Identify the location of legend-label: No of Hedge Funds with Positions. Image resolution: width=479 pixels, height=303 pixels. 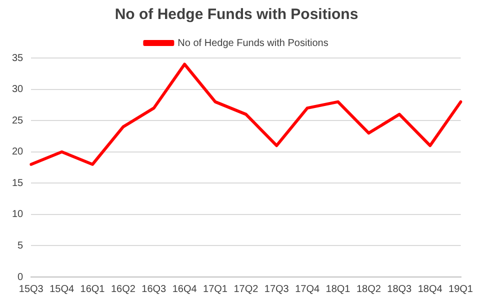
(253, 43).